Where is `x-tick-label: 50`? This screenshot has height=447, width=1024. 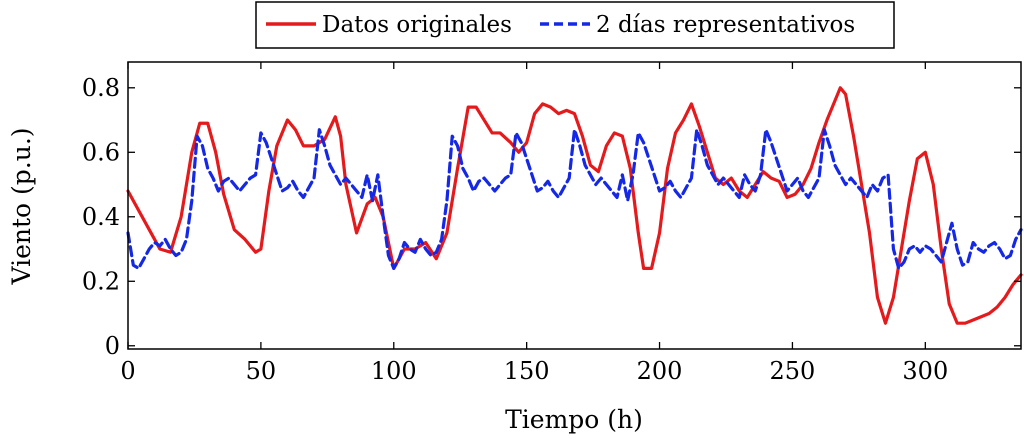
x-tick-label: 50 is located at coordinates (261, 371).